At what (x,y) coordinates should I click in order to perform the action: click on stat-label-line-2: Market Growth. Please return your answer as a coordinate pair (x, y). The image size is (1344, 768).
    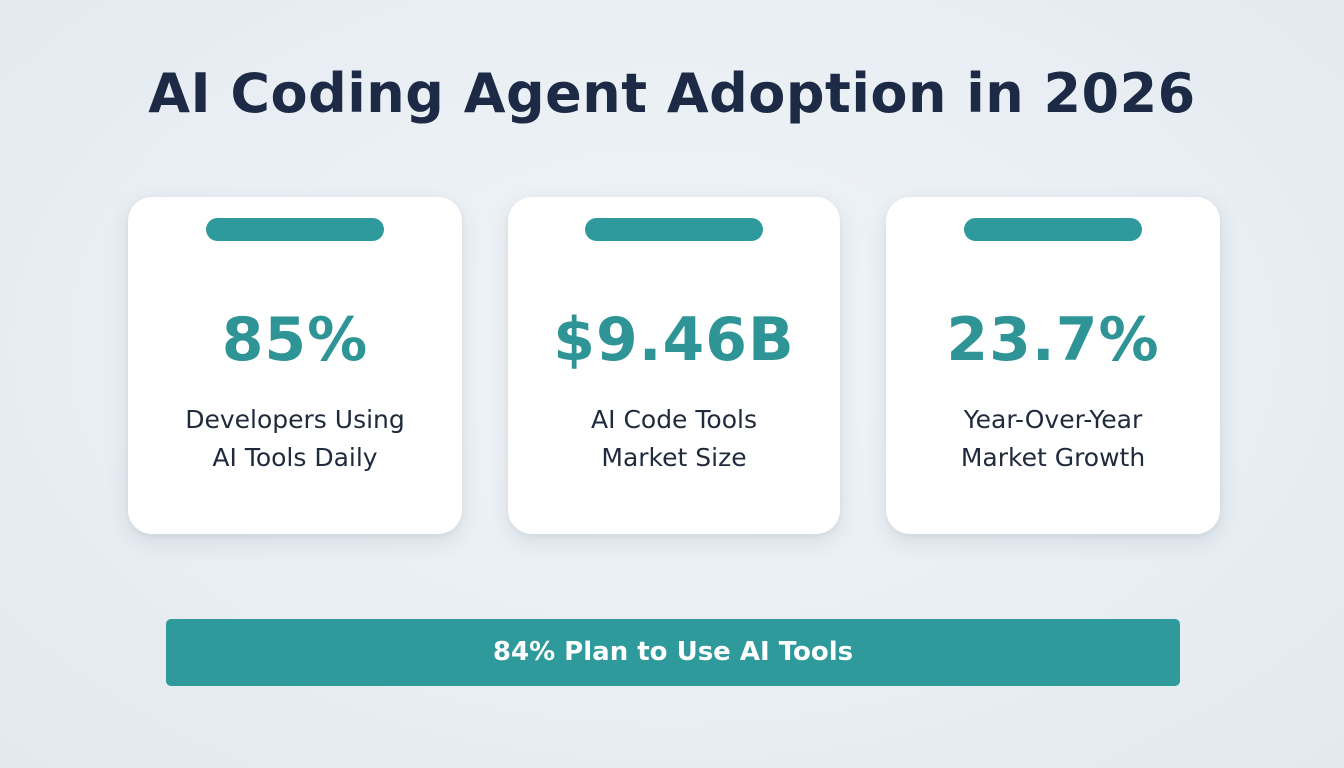
    Looking at the image, I should click on (1053, 457).